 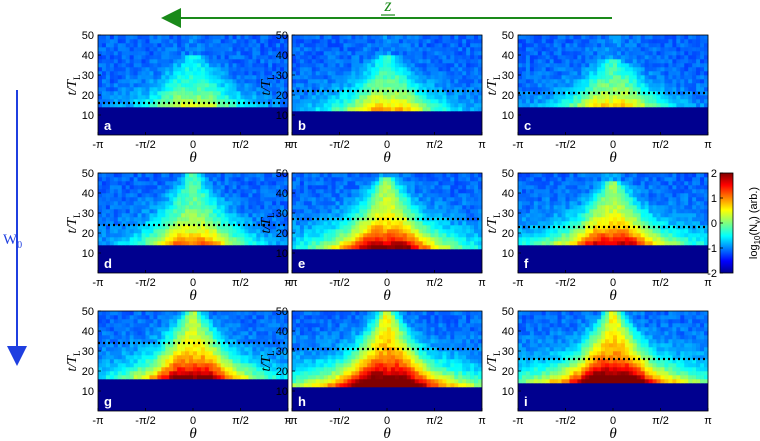 What do you see at coordinates (282, 174) in the screenshot?
I see `y-tick-label: 50` at bounding box center [282, 174].